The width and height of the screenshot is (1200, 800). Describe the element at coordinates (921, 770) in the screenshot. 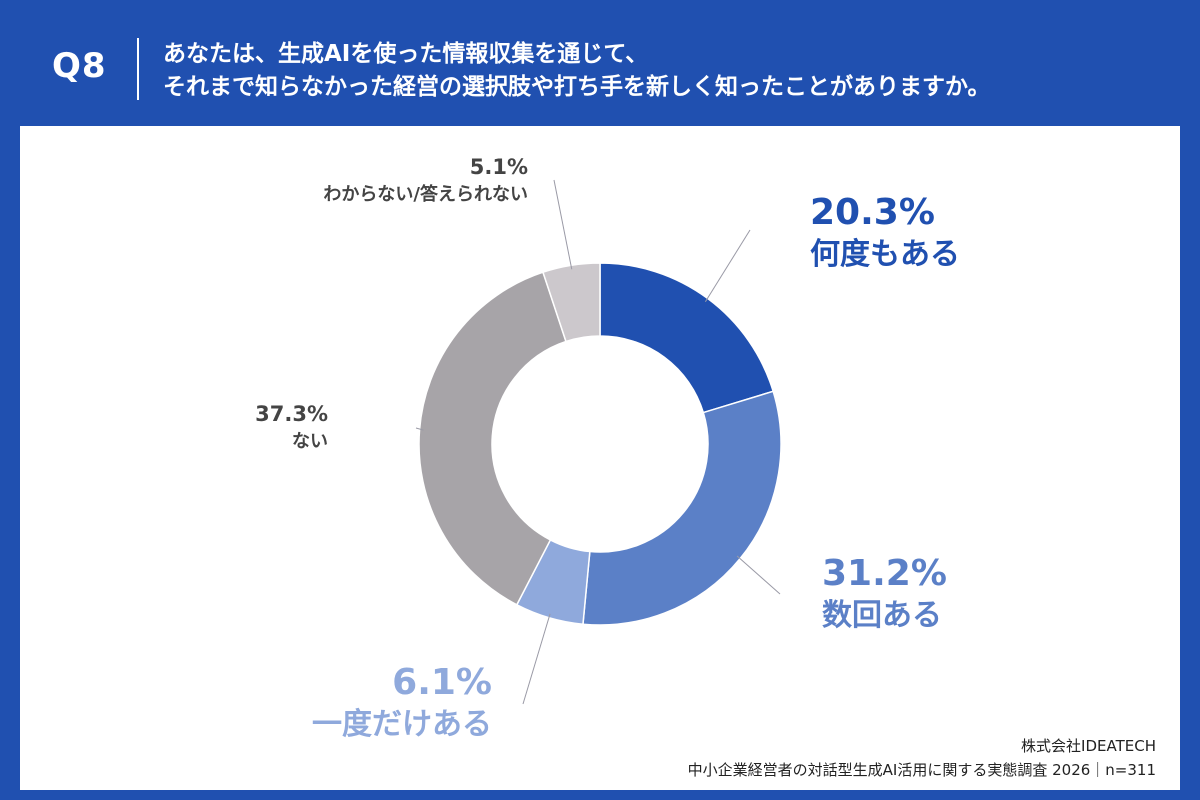

I see `survey-caption: 中小企業経営者の対話型生成AI活用に関する実態調査 2026｜n=311` at that location.